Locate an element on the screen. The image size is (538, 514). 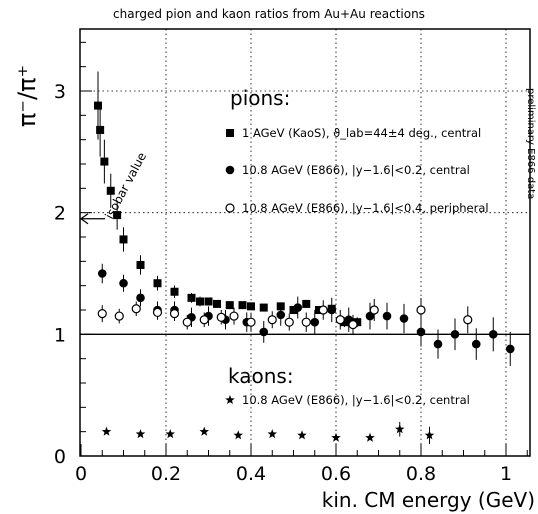
side-label-preliminary: preliminary E866 data is located at coordinates (530, 143).